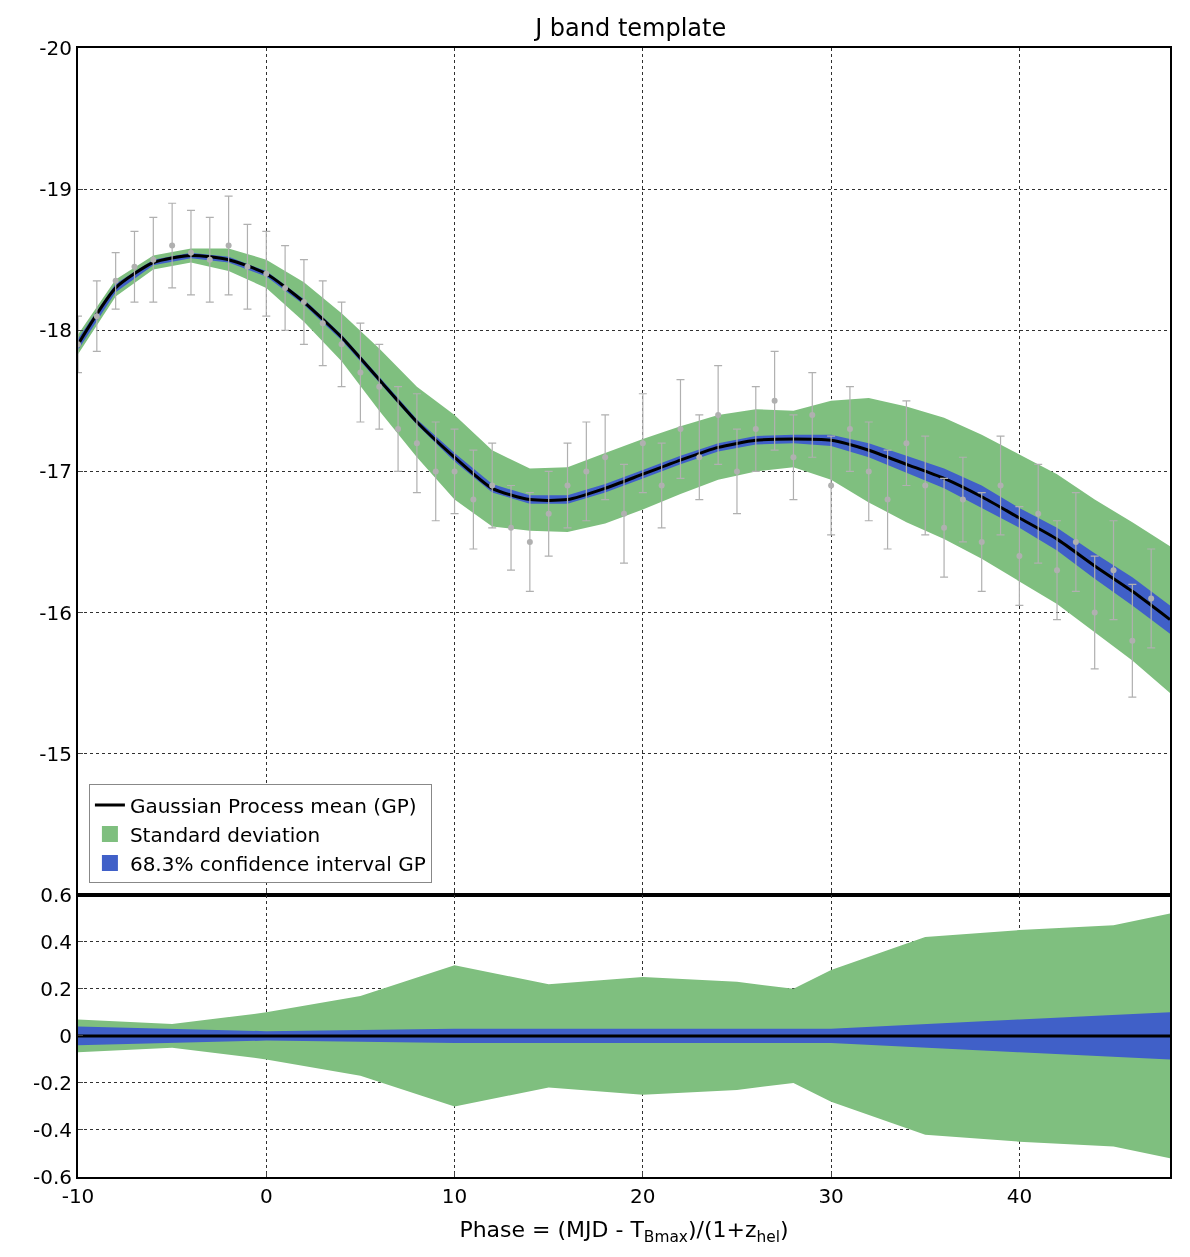 Image resolution: width=1190 pixels, height=1257 pixels. What do you see at coordinates (56, 988) in the screenshot?
I see `y-tick-label: 0.2` at bounding box center [56, 988].